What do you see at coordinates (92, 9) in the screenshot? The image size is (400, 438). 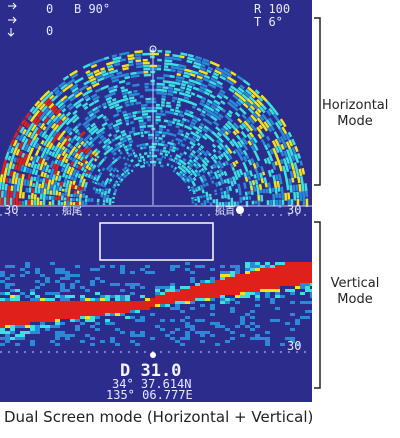 I see `bearing: B 90°` at bounding box center [92, 9].